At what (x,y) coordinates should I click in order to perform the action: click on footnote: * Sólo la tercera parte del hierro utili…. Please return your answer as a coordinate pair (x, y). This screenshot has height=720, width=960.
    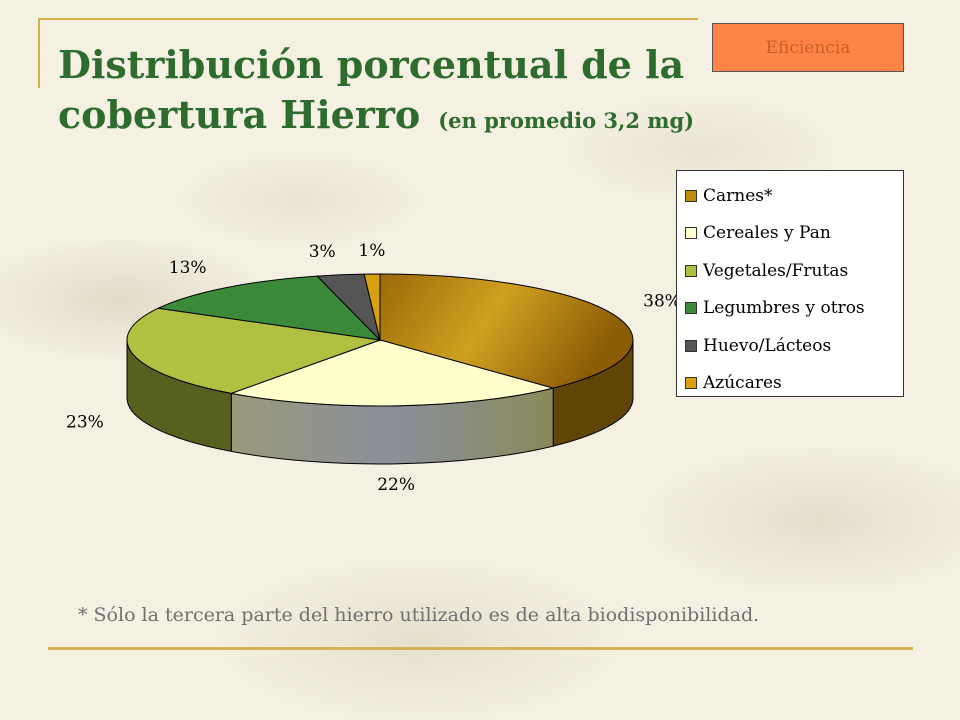
    Looking at the image, I should click on (419, 615).